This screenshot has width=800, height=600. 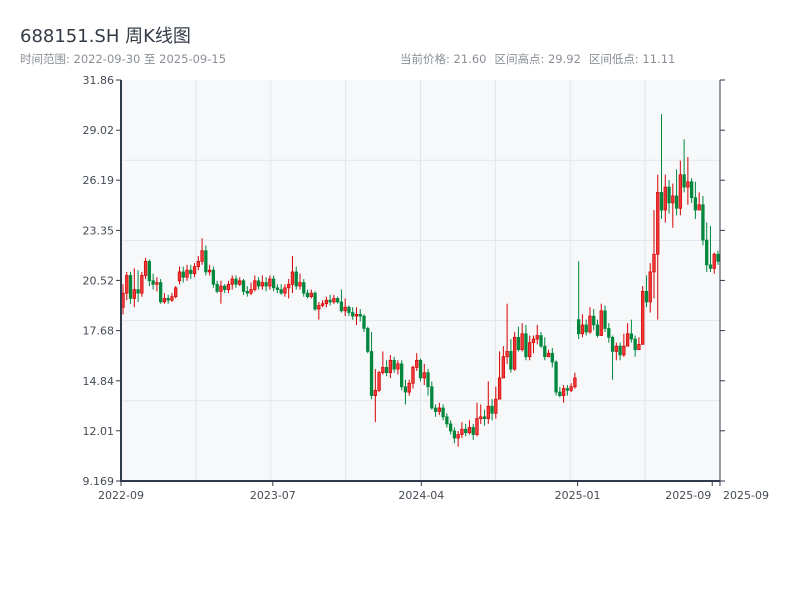 What do you see at coordinates (105, 36) in the screenshot?
I see `chart-title: 688151.SH 周K线图` at bounding box center [105, 36].